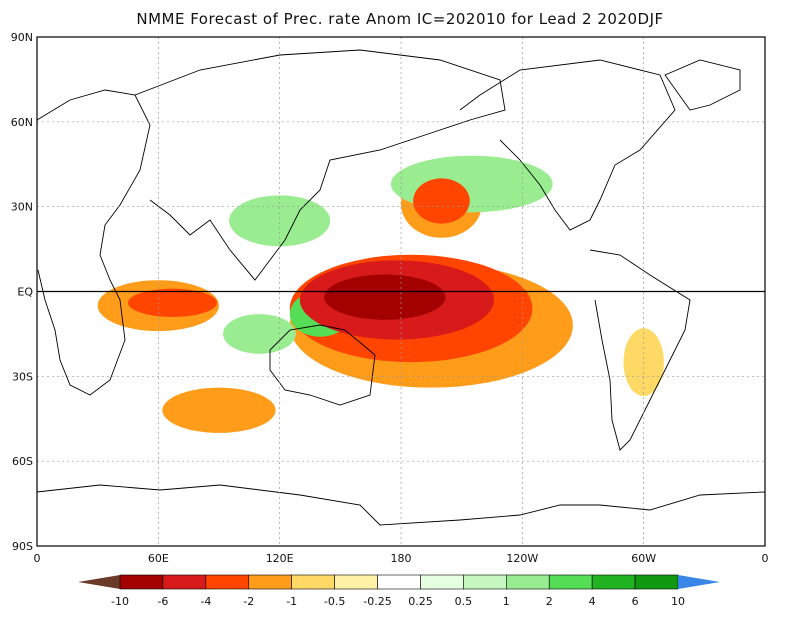 This screenshot has width=800, height=618. I want to click on colorbar-label: 2, so click(549, 601).